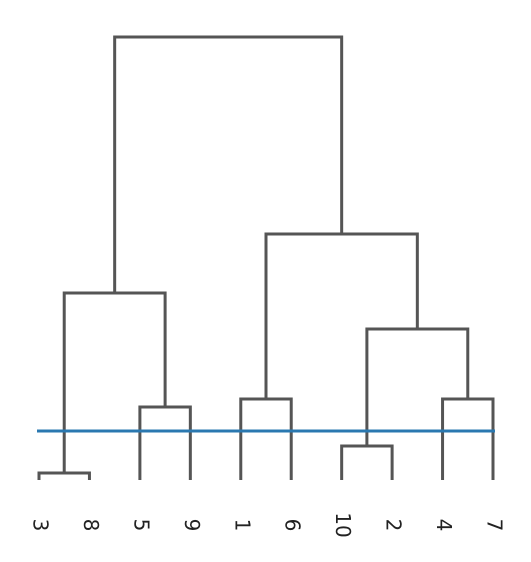 The height and width of the screenshot is (562, 531). I want to click on leaf-label: 2, so click(394, 525).